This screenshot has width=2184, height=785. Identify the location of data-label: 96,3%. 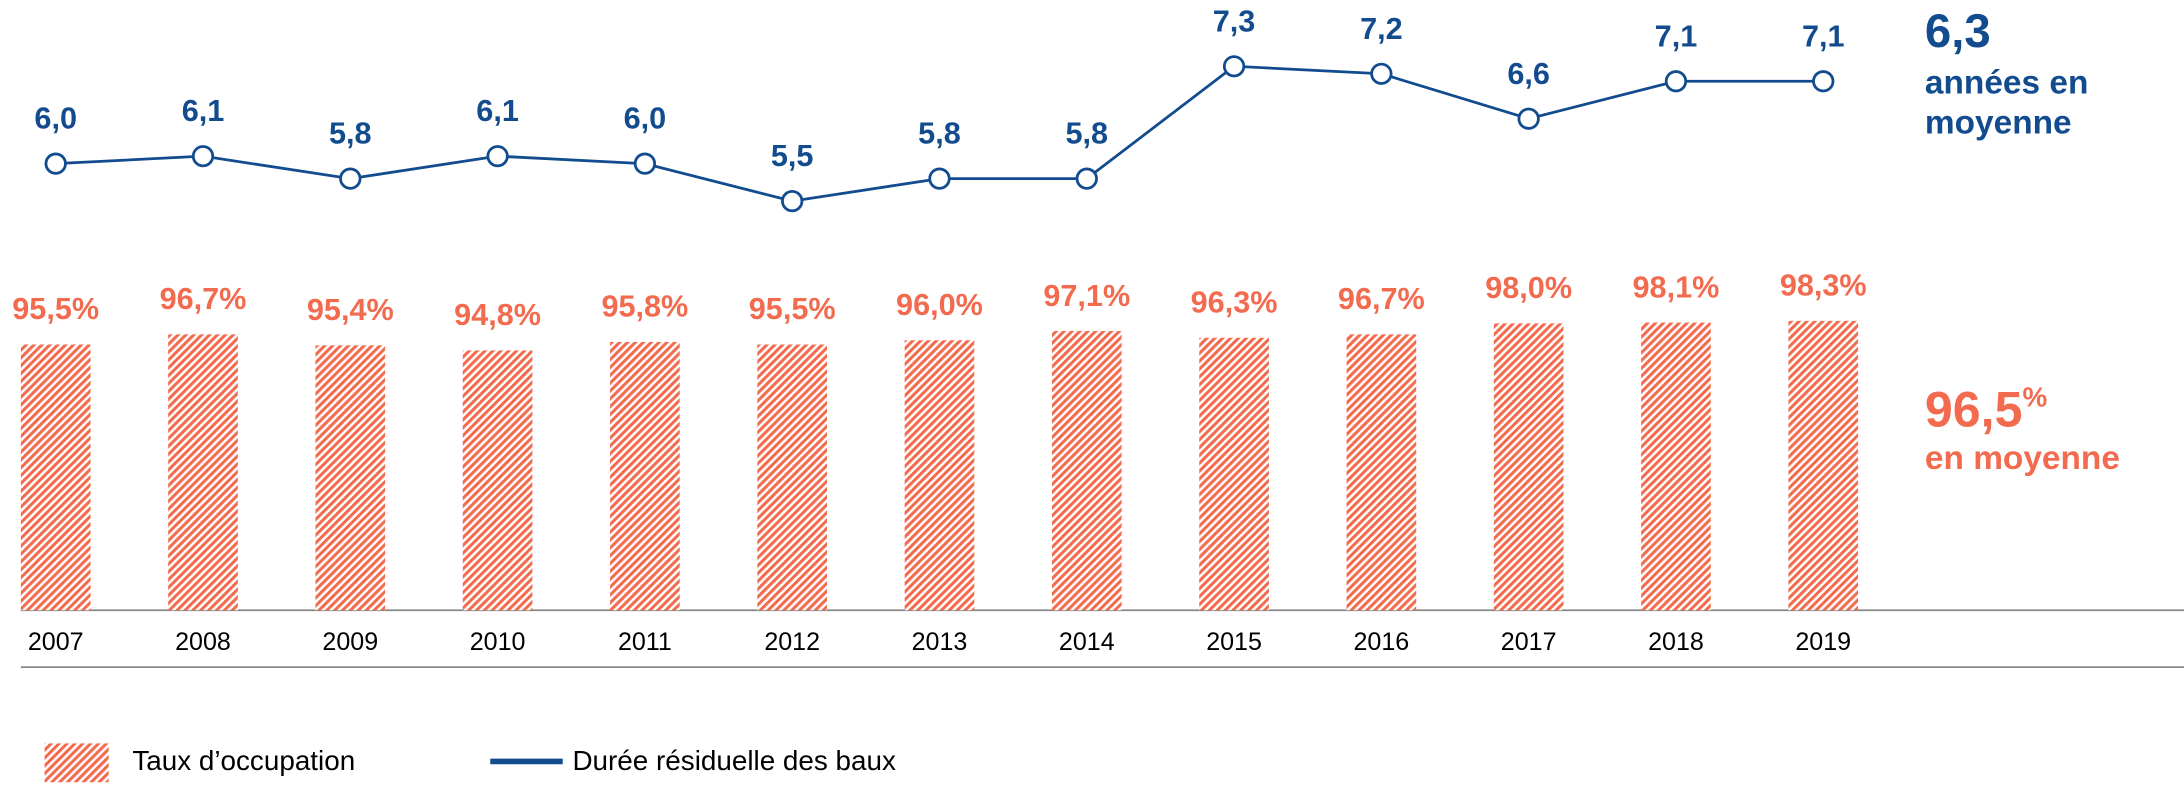
(1234, 303).